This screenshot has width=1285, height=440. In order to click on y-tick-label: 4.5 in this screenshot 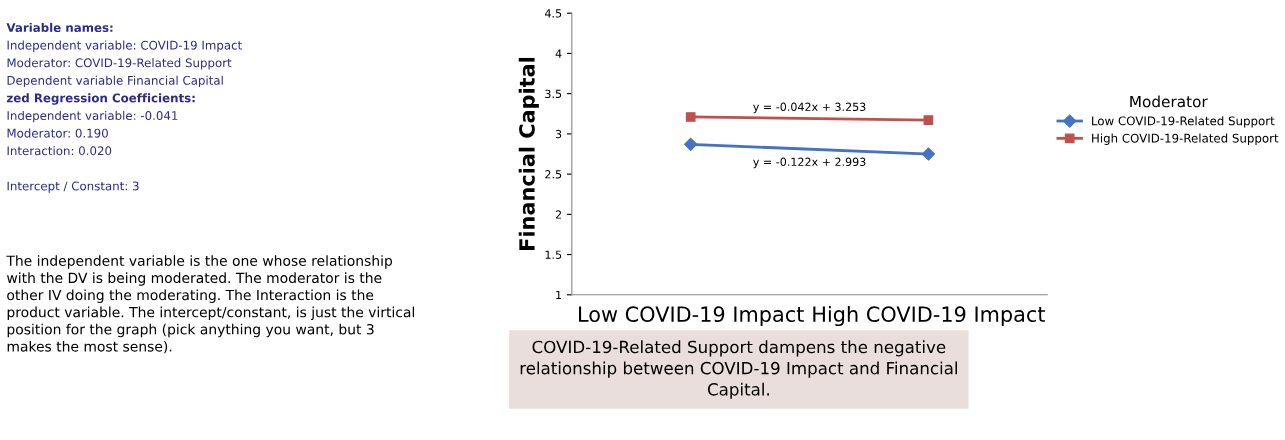, I will do `click(553, 13)`.